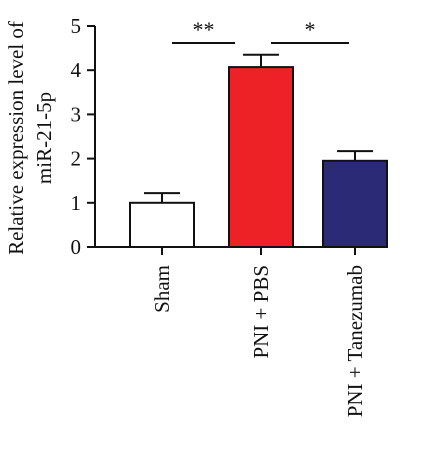  I want to click on x-tick-label-0: Sham, so click(162, 289).